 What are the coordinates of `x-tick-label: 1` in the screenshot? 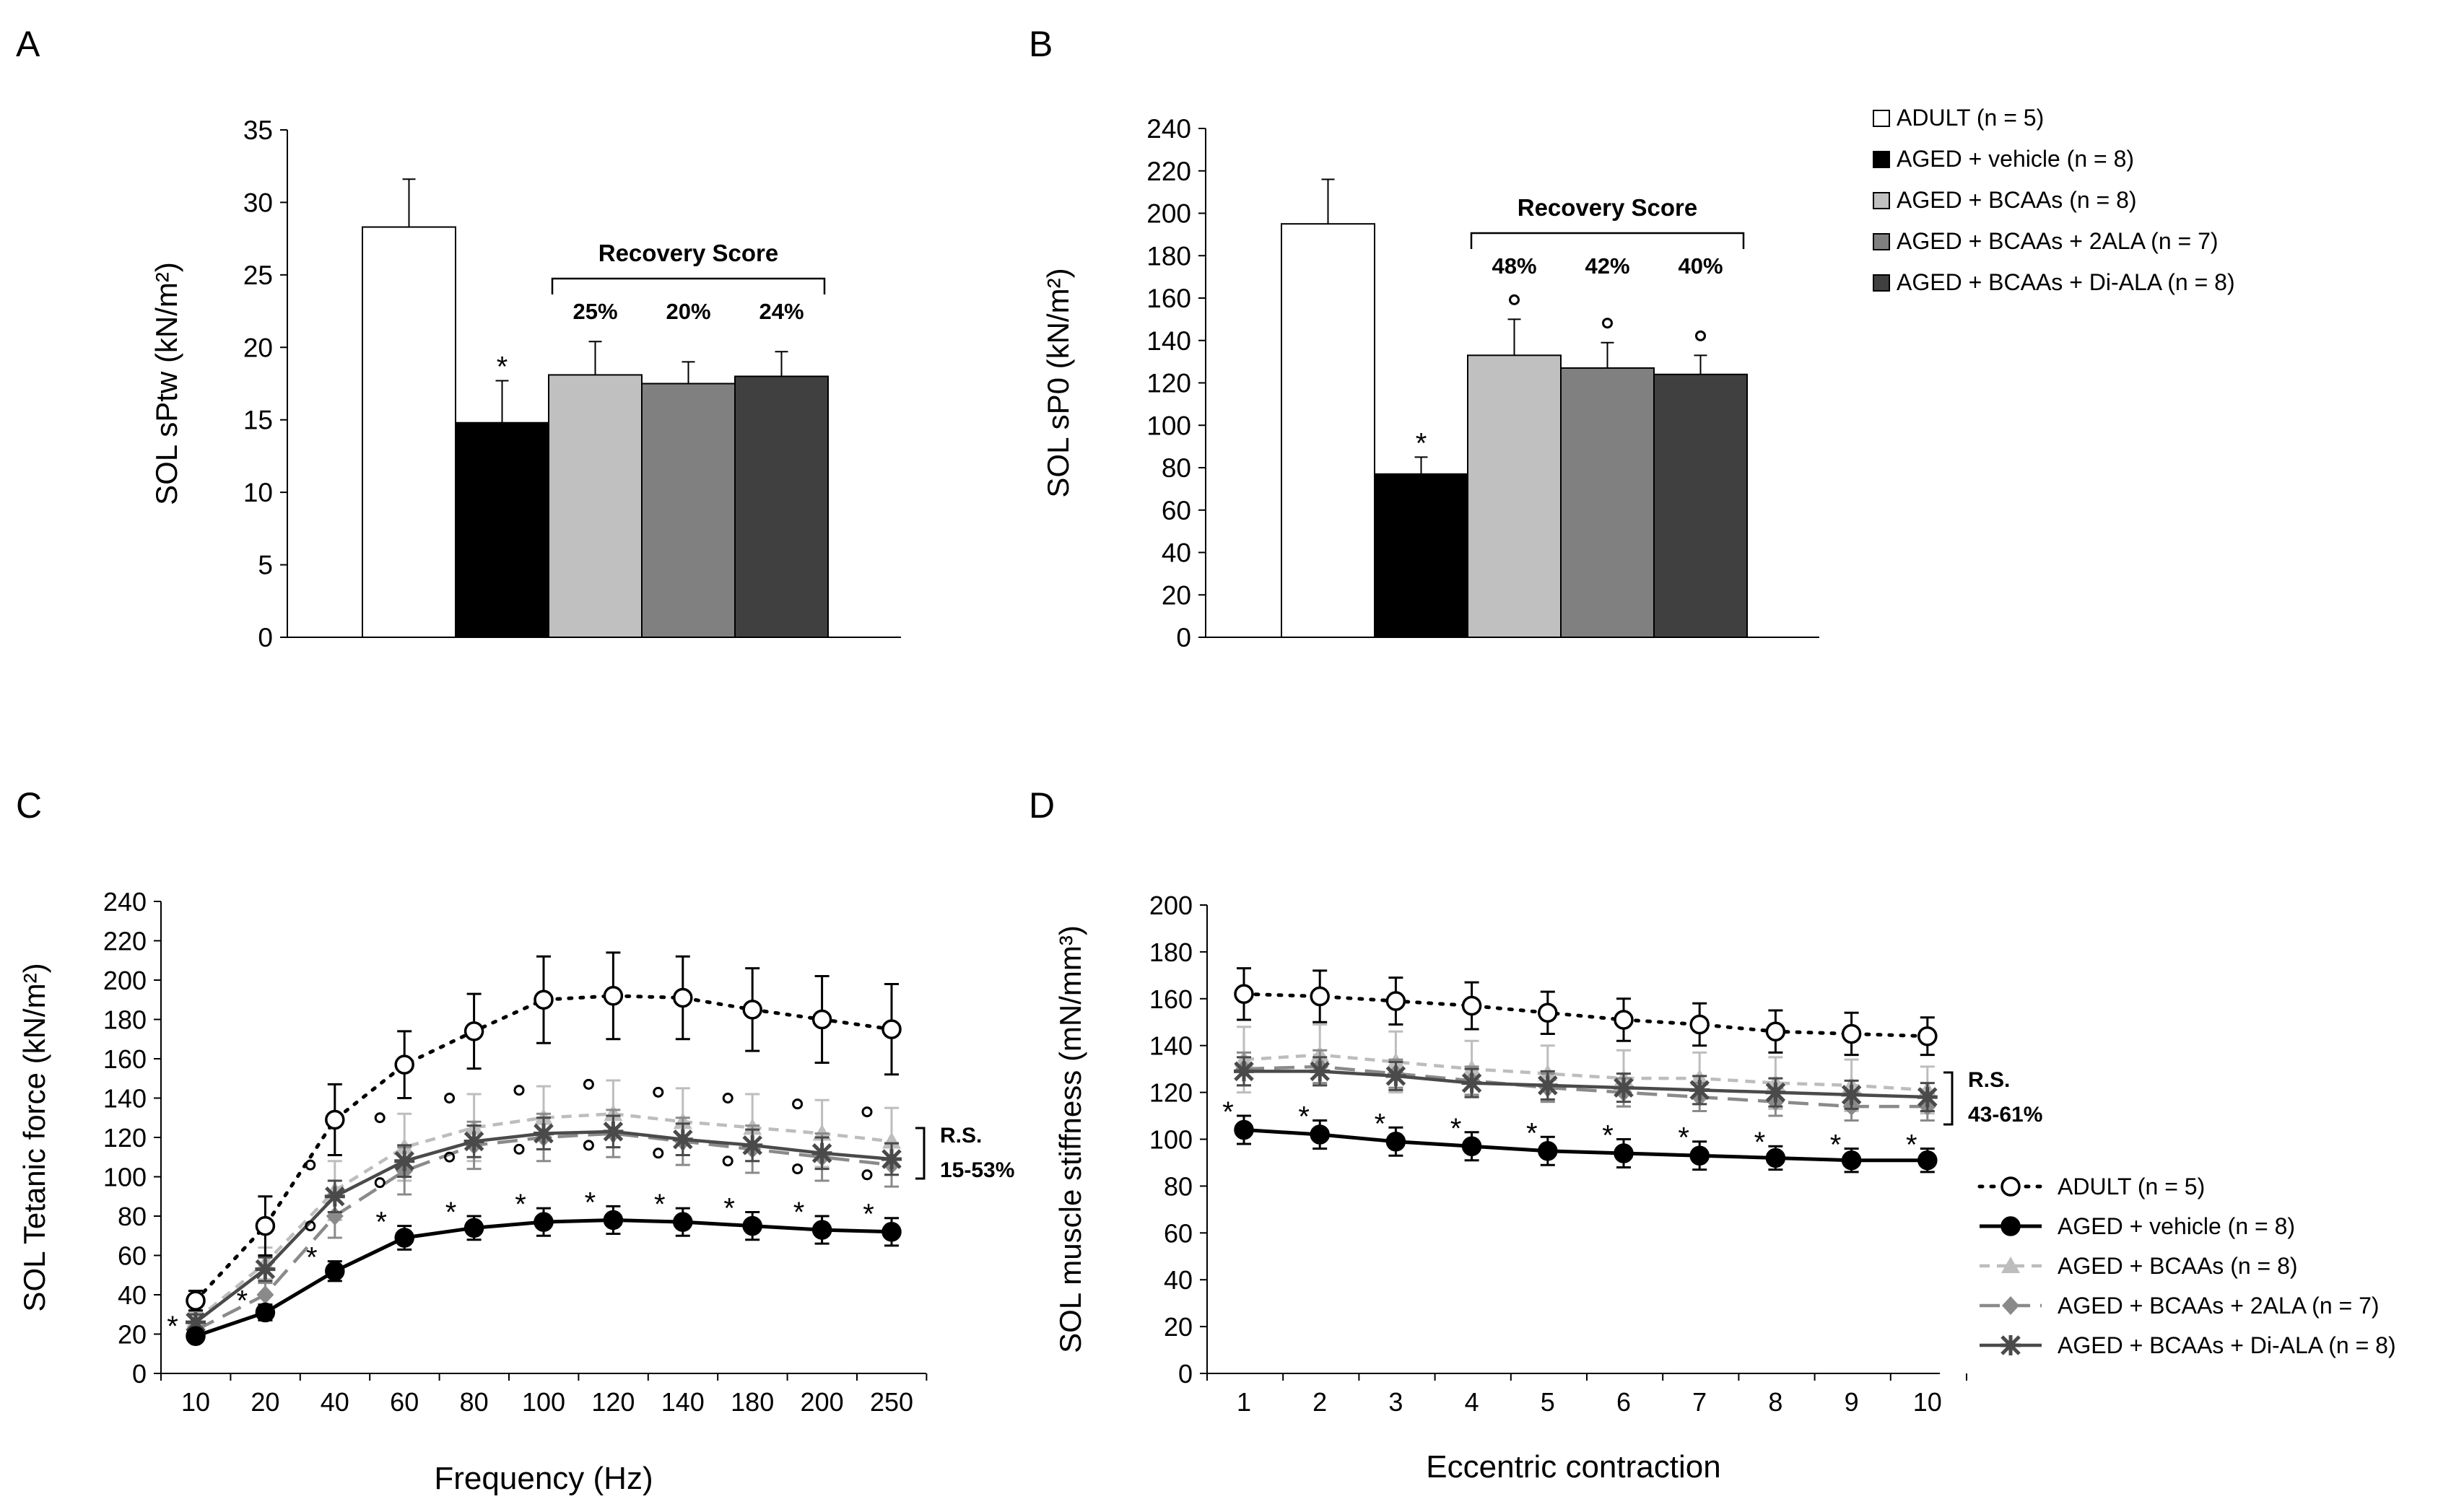 It's located at (1244, 1402).